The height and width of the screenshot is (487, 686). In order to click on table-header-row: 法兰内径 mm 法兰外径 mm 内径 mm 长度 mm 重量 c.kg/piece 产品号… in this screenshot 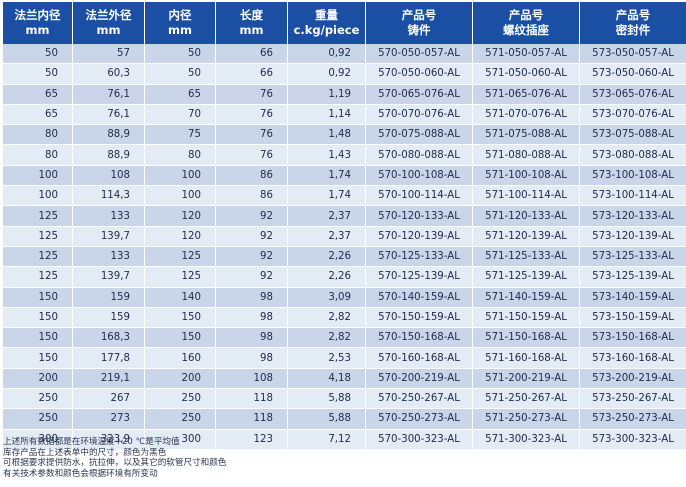, I will do `click(344, 23)`.